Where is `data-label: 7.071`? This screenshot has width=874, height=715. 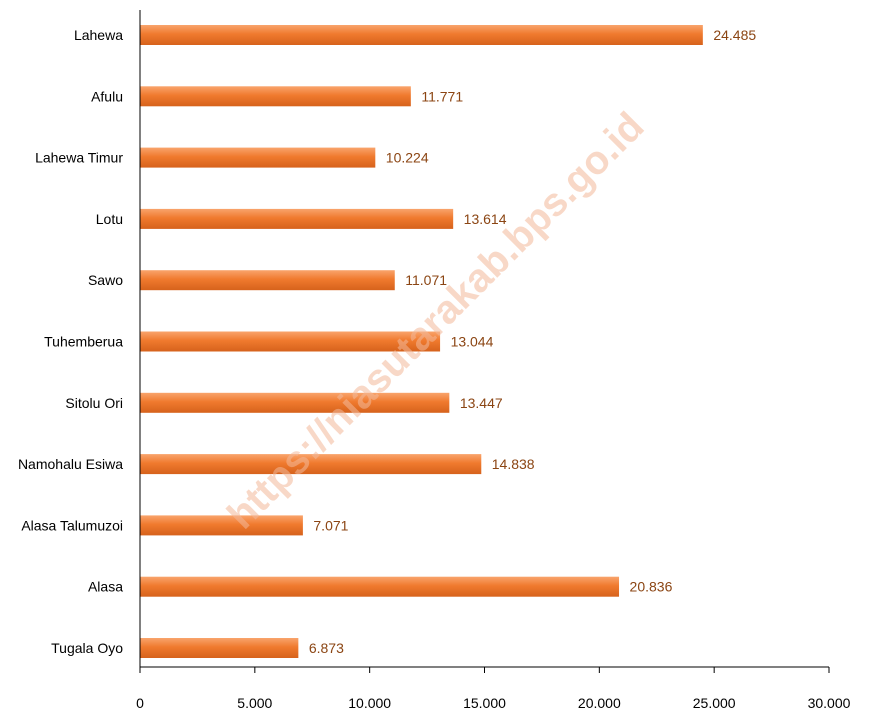 data-label: 7.071 is located at coordinates (330, 525).